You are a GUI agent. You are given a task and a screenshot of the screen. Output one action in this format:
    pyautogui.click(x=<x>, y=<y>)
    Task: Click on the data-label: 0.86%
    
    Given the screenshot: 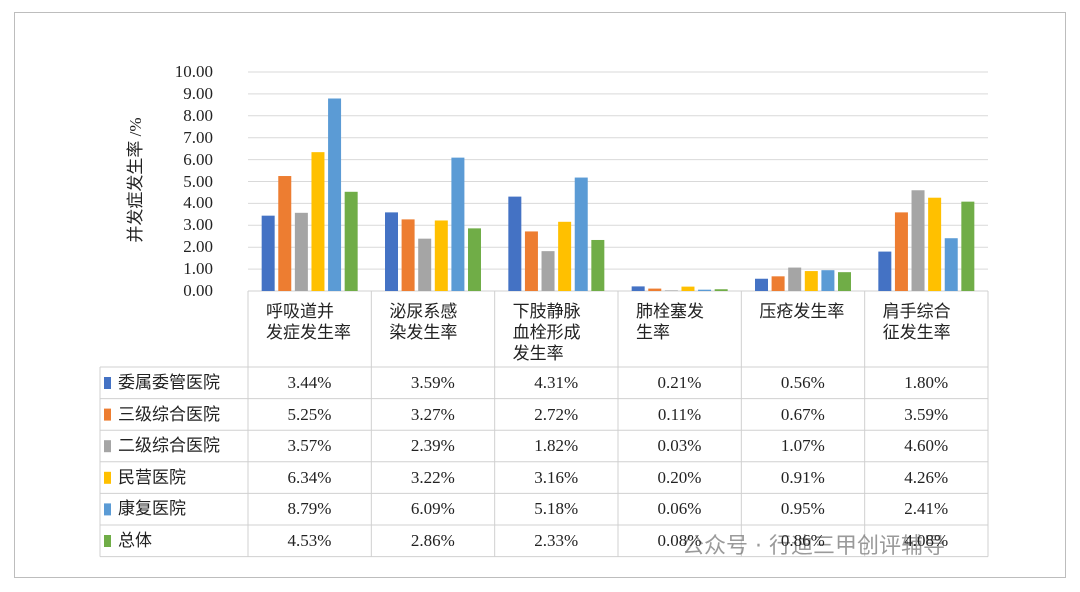 What is the action you would take?
    pyautogui.click(x=802, y=540)
    